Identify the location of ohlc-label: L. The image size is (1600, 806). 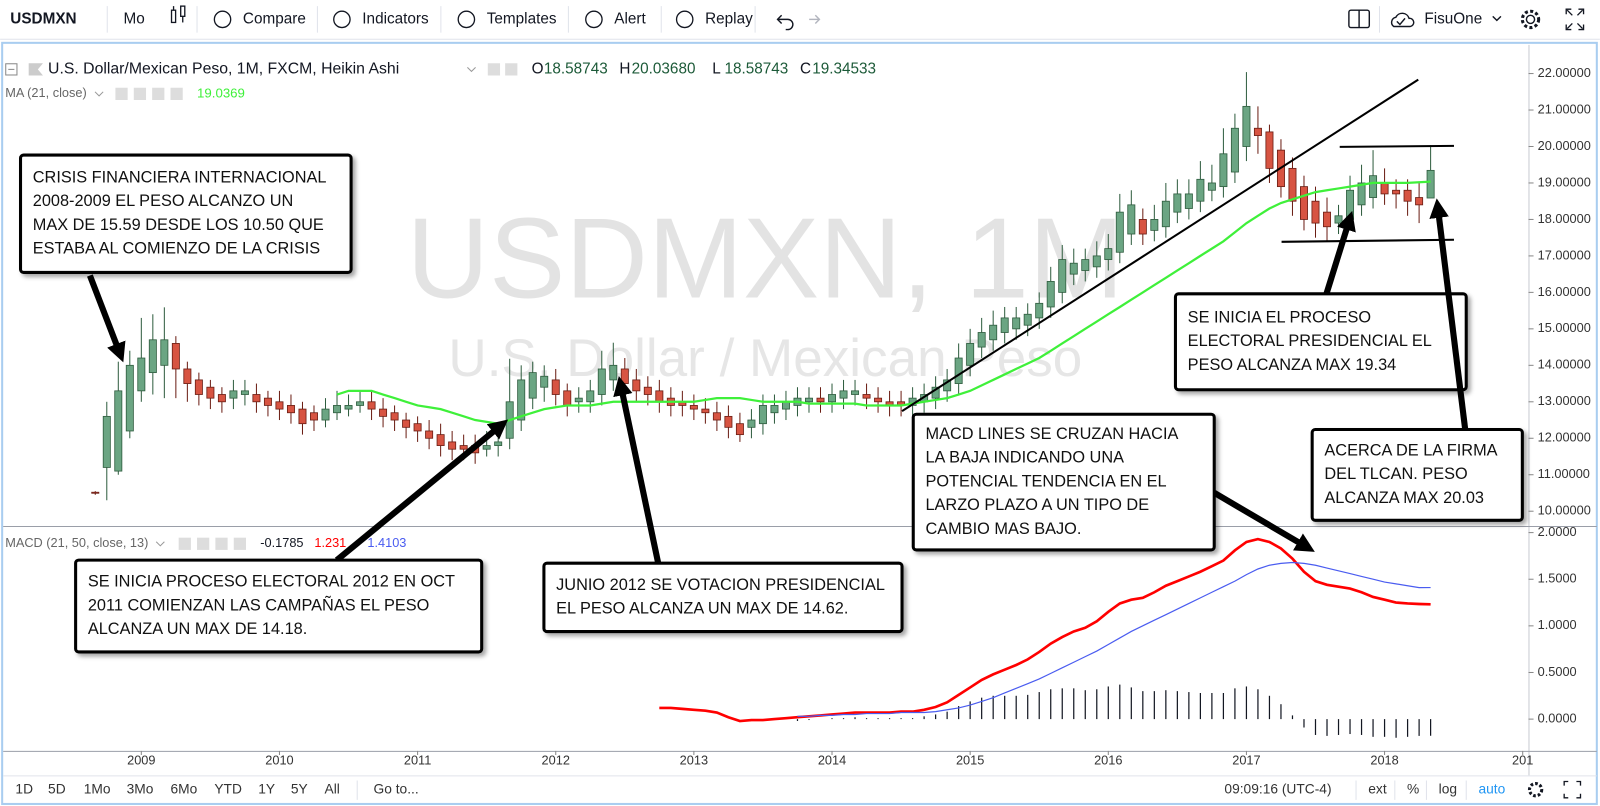
(716, 68).